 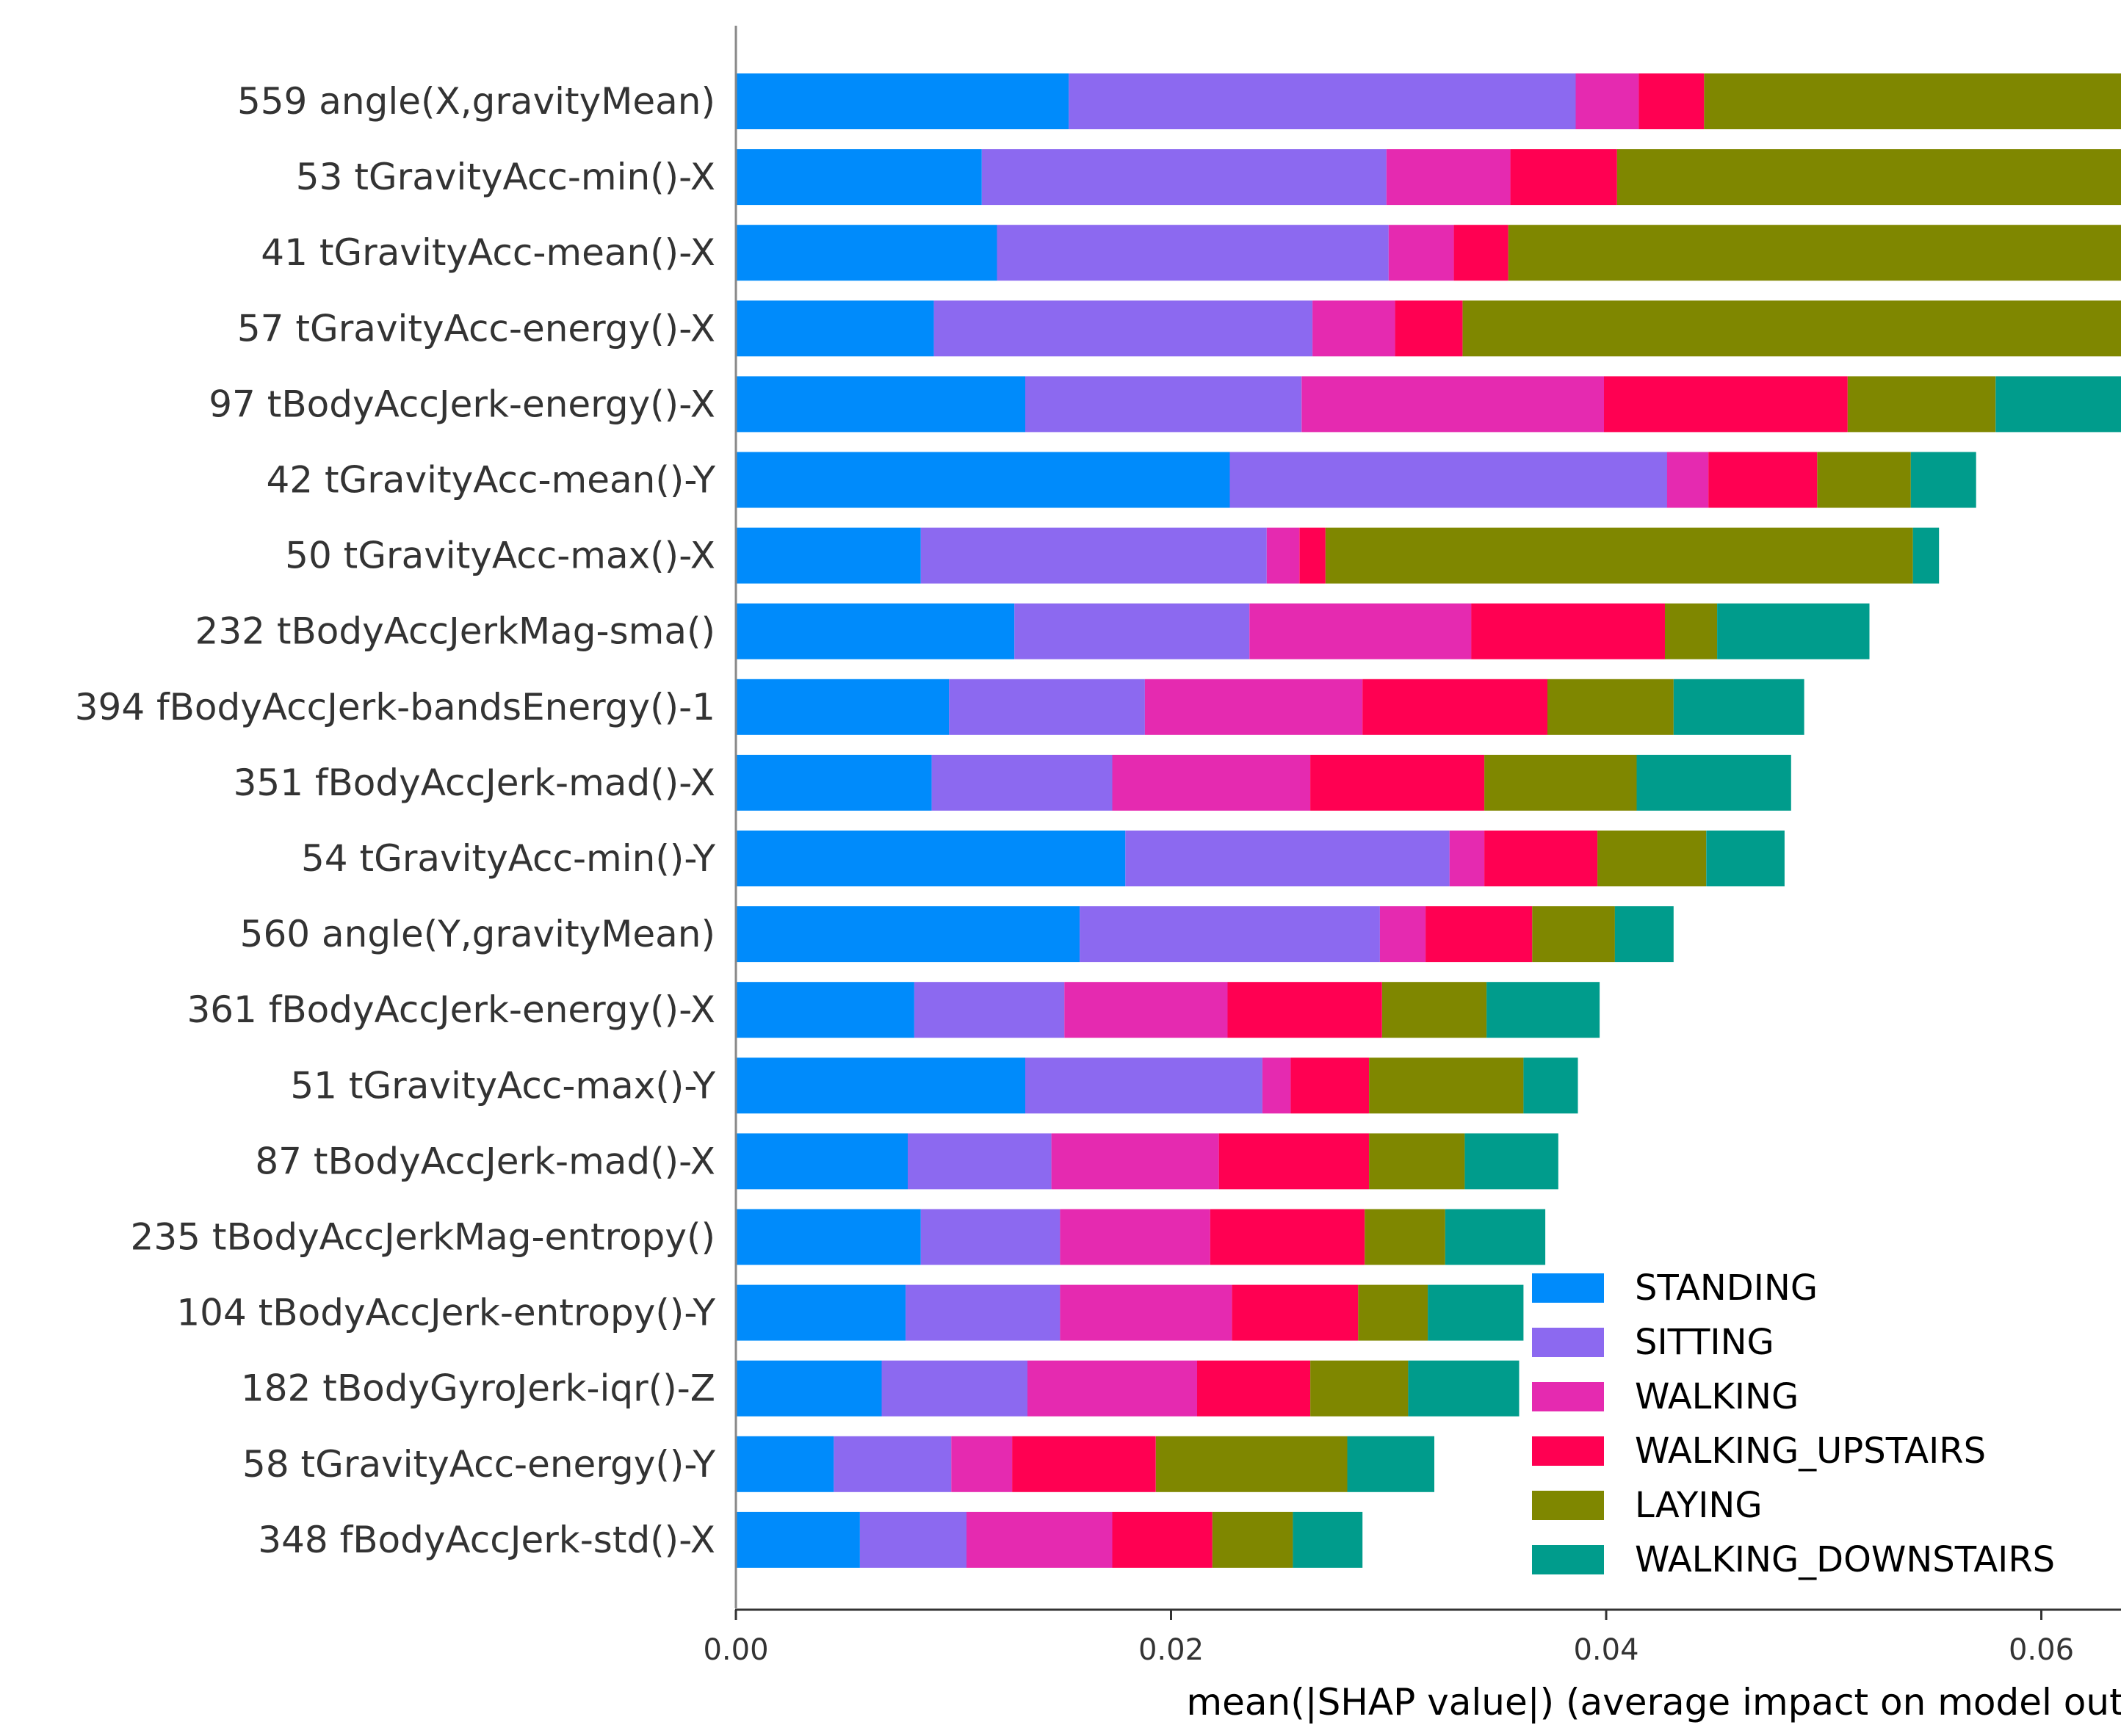 I want to click on y-tick-label: 54 tGravityAcc-min()-Y, so click(x=508, y=858).